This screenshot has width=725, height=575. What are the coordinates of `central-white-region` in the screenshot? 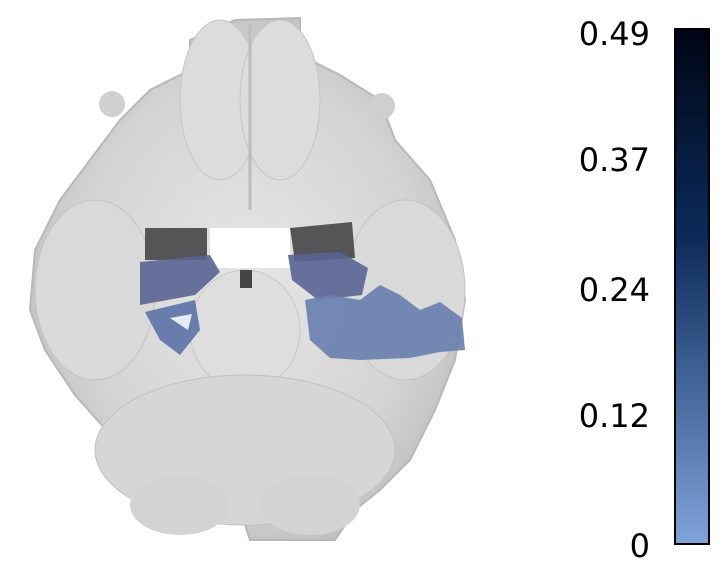 It's located at (250, 248).